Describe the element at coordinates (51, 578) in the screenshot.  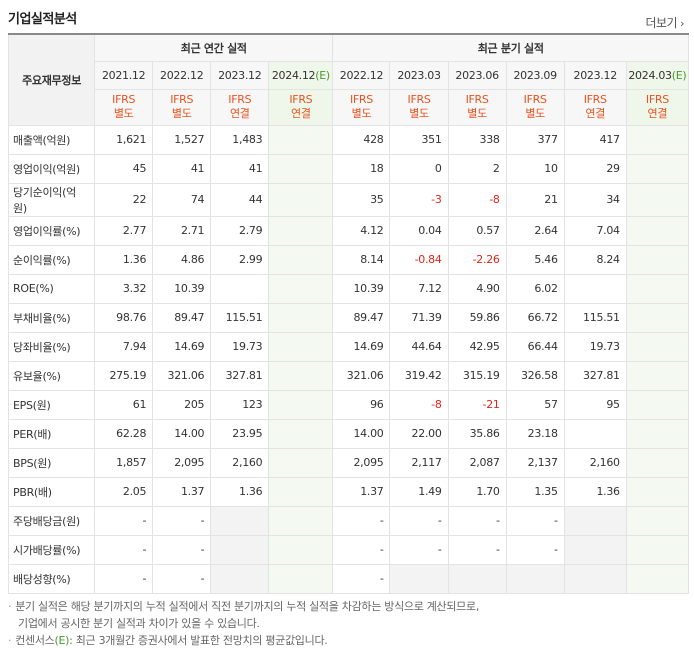
I see `row-label: 배당성향(%)` at that location.